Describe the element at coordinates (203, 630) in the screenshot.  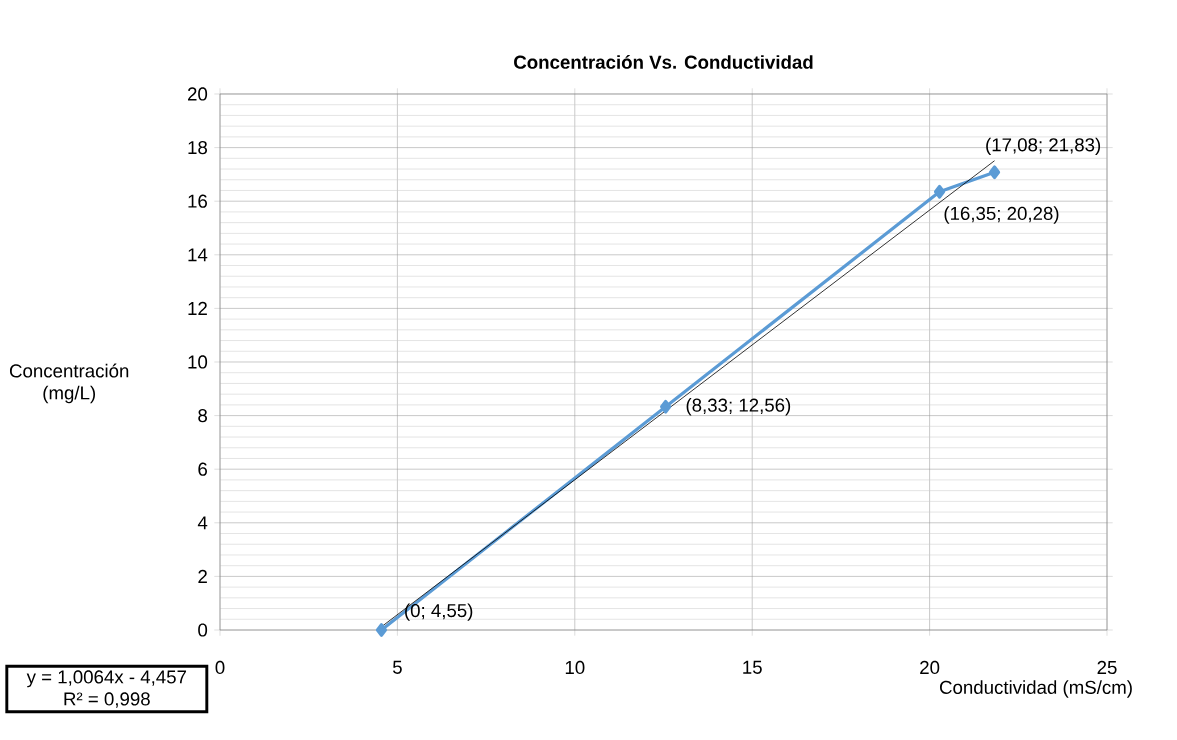
I see `y-tick-label: 0` at that location.